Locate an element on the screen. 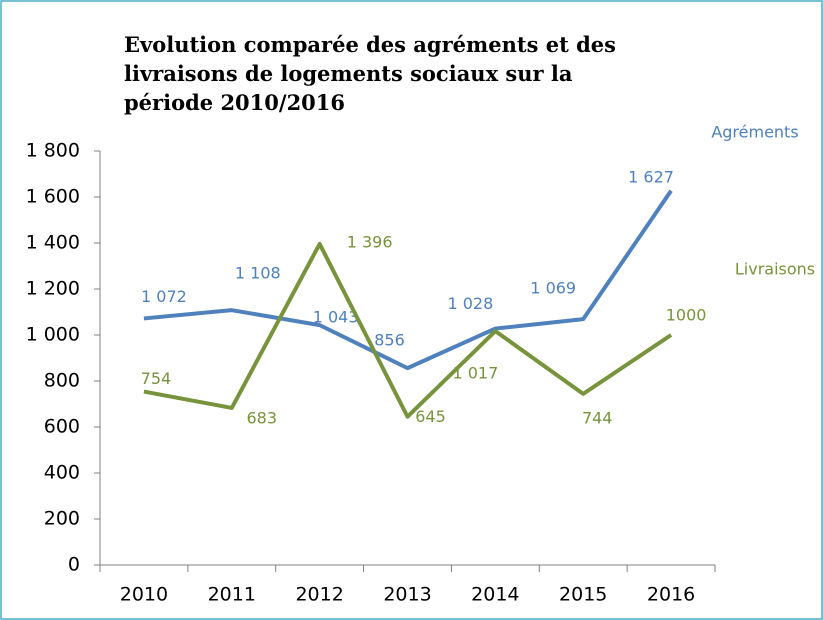  data-label: 744 is located at coordinates (597, 417).